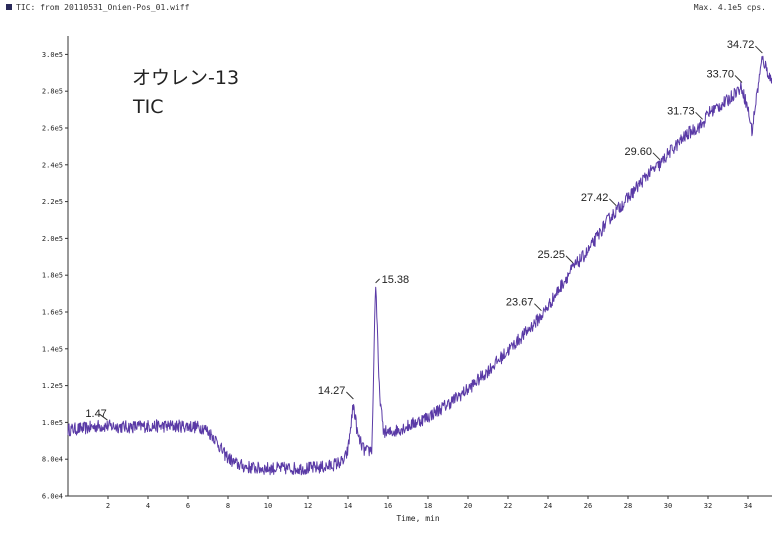  Describe the element at coordinates (720, 75) in the screenshot. I see `peak-label: 33.70` at that location.